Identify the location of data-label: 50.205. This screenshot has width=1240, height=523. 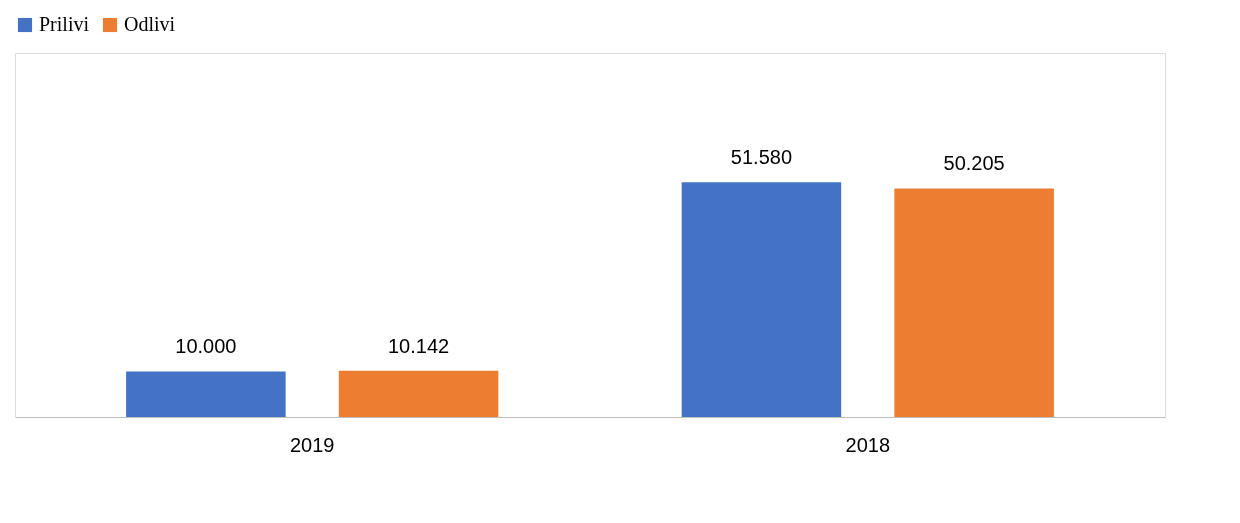
(974, 163).